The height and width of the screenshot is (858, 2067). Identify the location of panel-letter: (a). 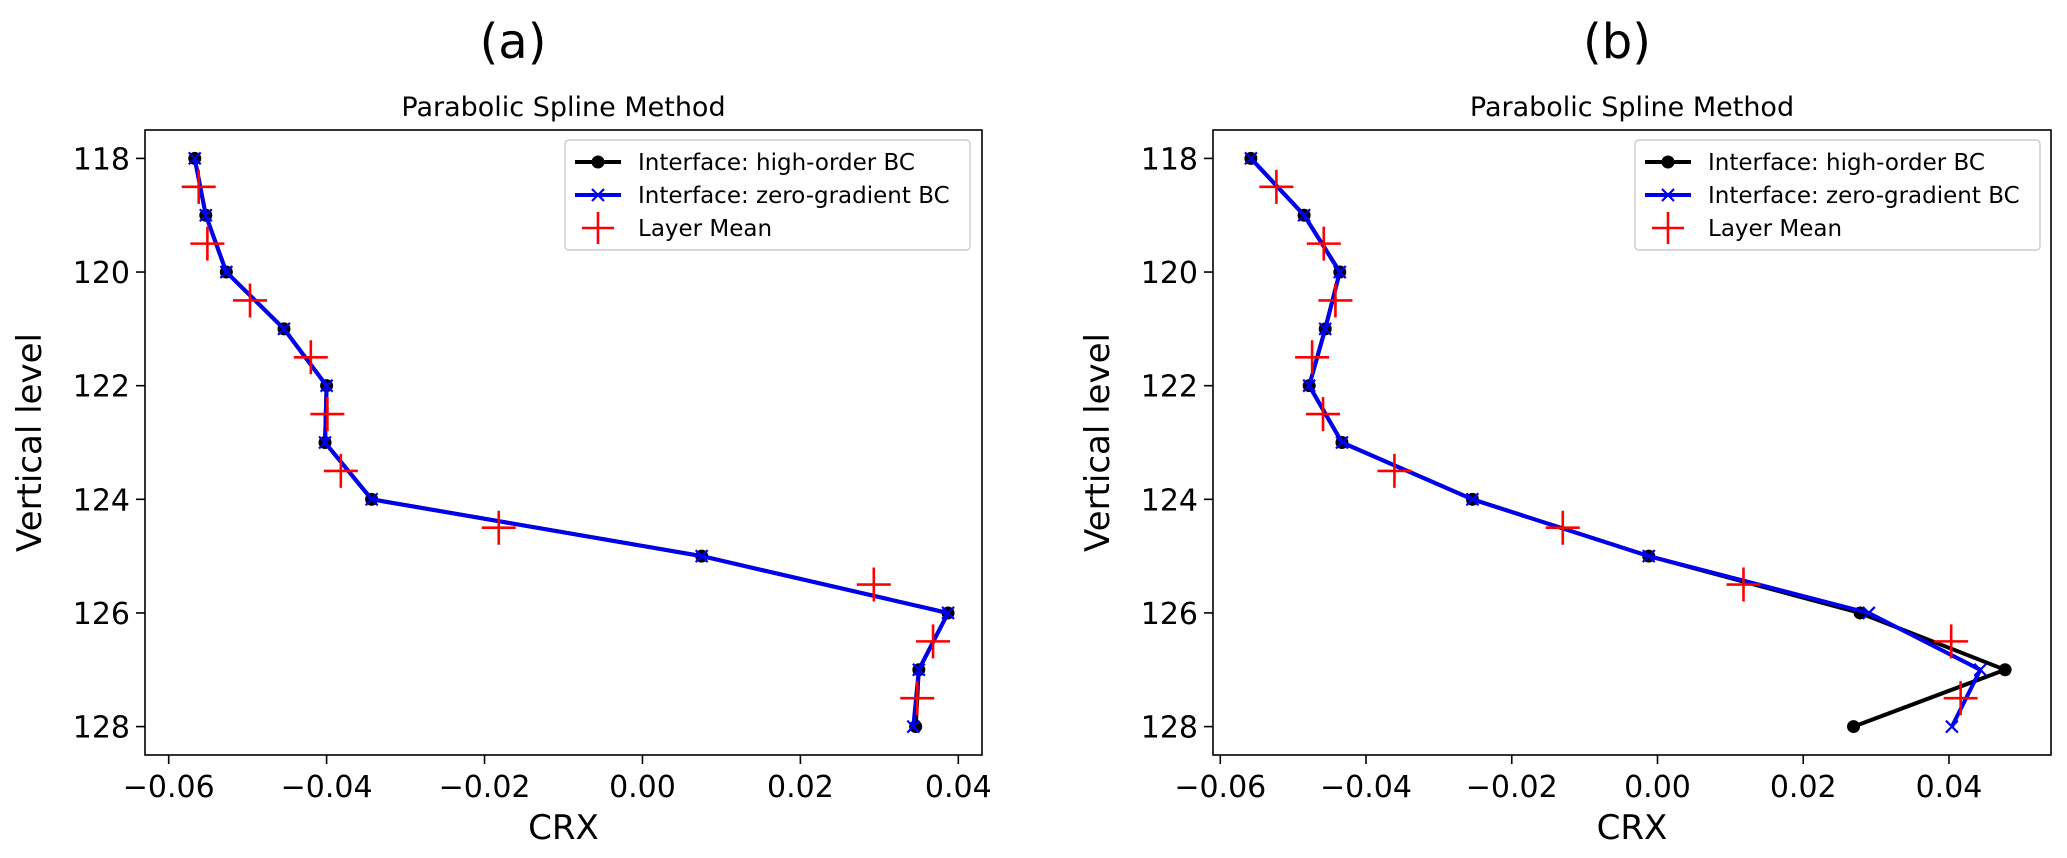
(513, 42).